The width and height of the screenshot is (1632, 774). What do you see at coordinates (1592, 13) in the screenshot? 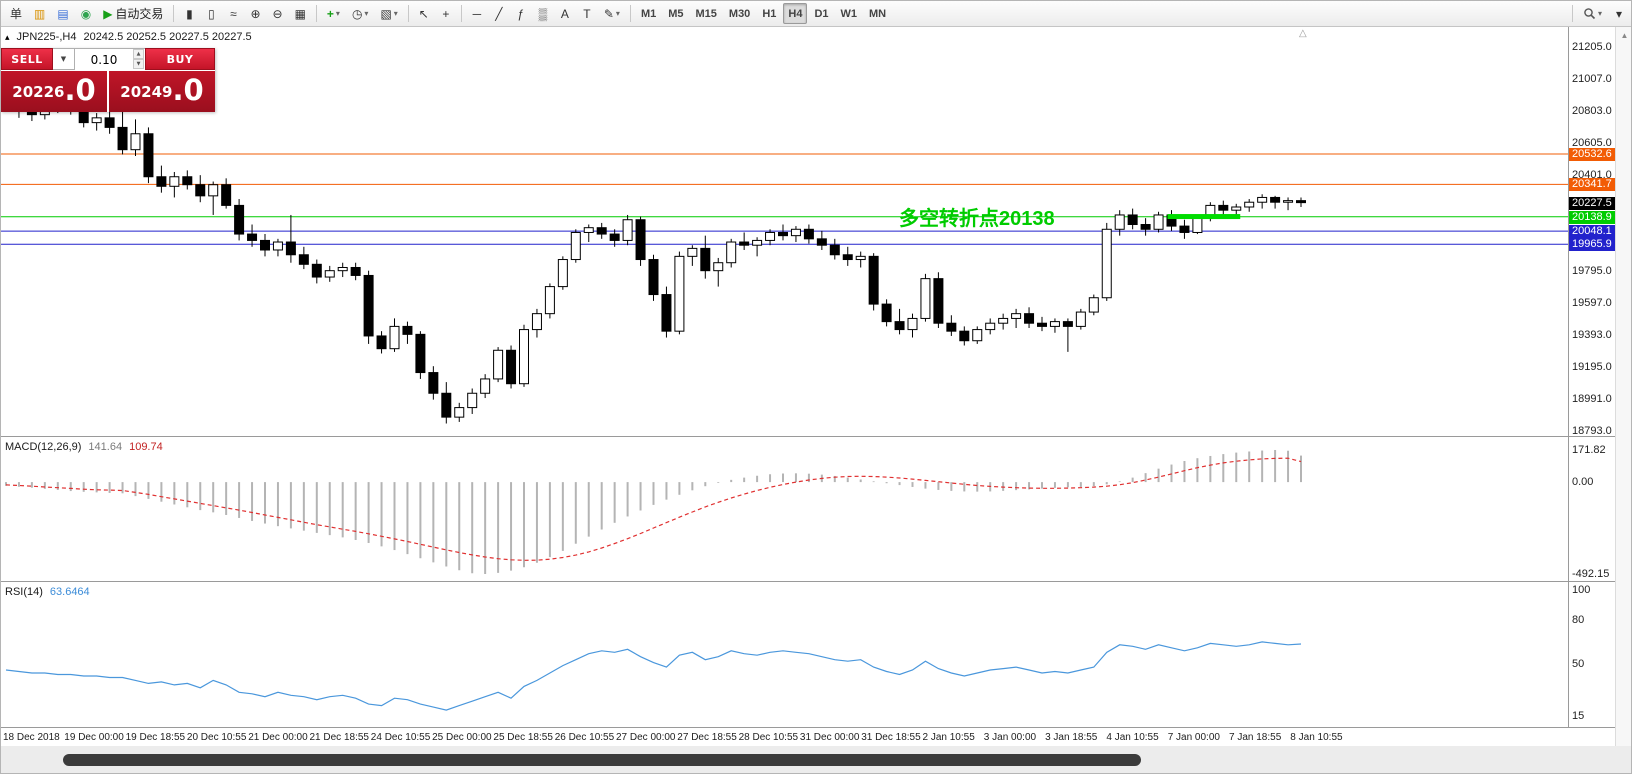
I see `search-button: ▾` at bounding box center [1592, 13].